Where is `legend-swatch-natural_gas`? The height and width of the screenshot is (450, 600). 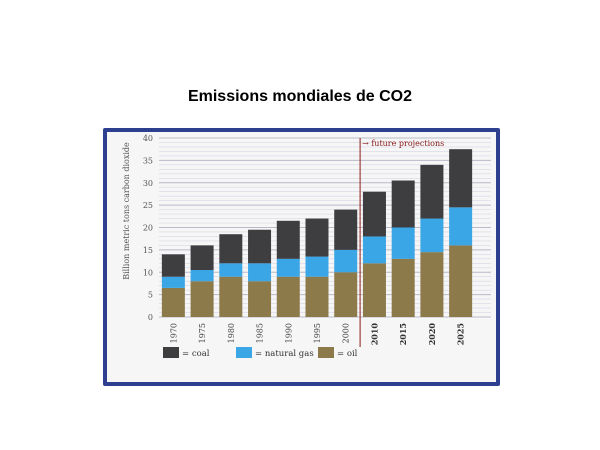
legend-swatch-natural_gas is located at coordinates (244, 352).